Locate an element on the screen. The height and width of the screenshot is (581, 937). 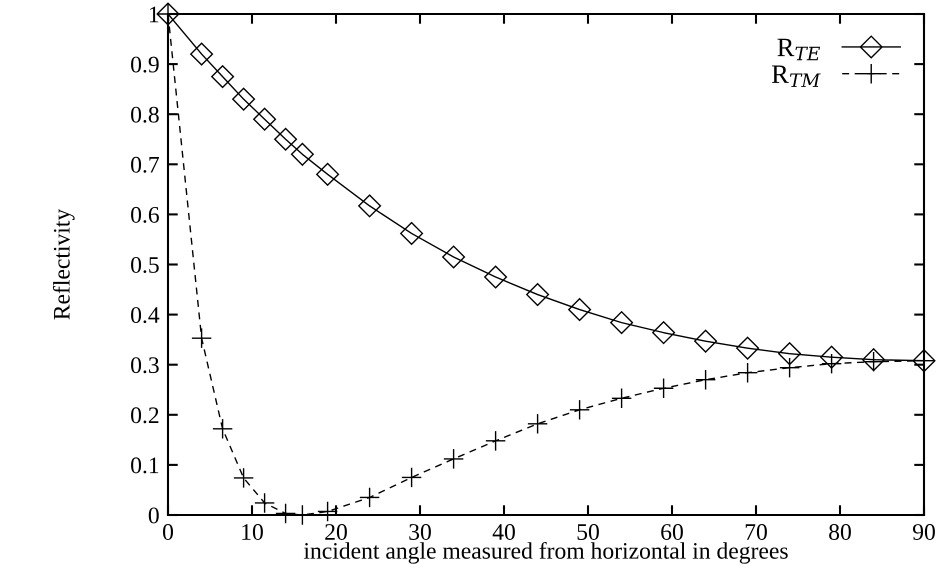
y-tick-label: 0 is located at coordinates (153, 515).